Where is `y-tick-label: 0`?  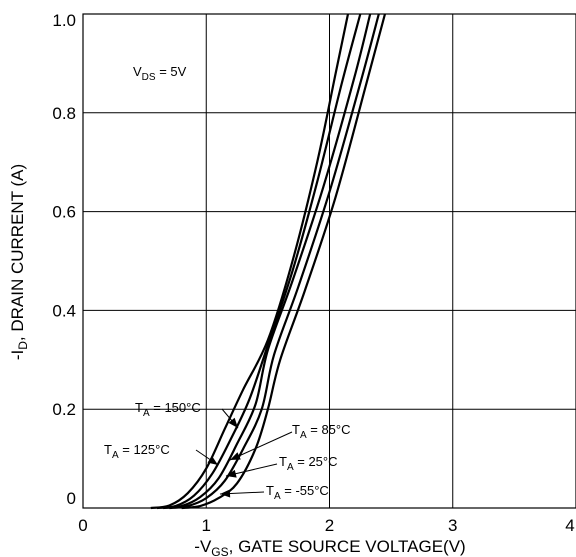
y-tick-label: 0 is located at coordinates (71, 498).